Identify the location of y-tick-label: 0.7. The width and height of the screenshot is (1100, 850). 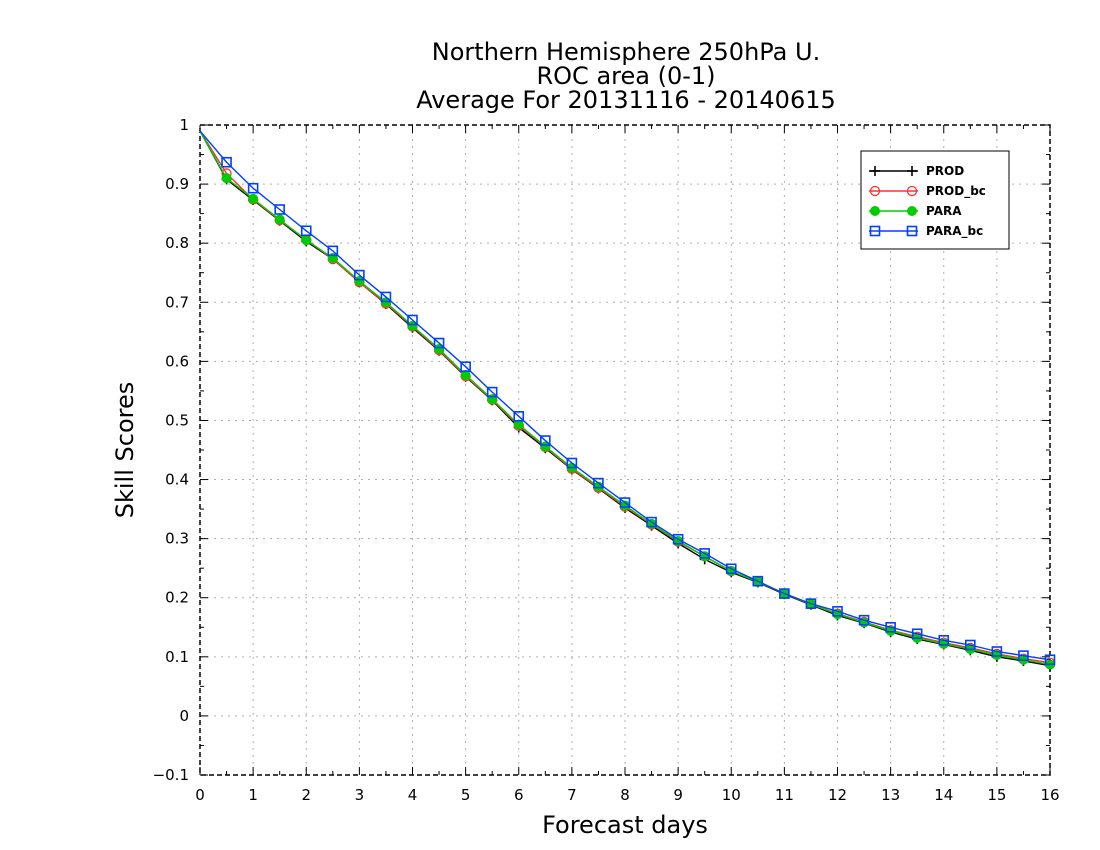
(177, 302).